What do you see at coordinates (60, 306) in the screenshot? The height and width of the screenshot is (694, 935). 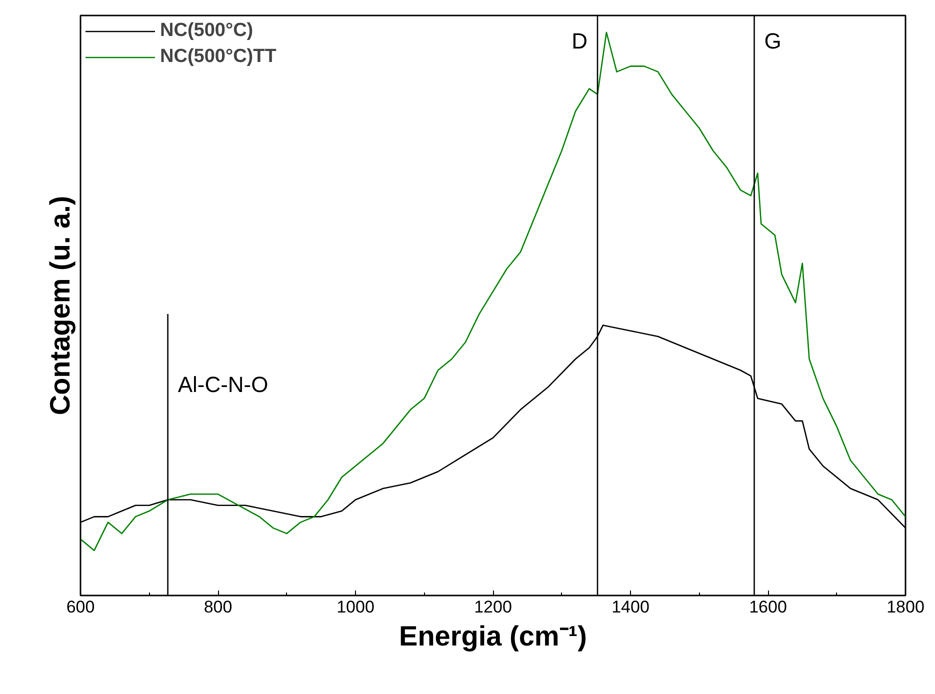 I see `y-axis-title: Contagem (u. a.)` at bounding box center [60, 306].